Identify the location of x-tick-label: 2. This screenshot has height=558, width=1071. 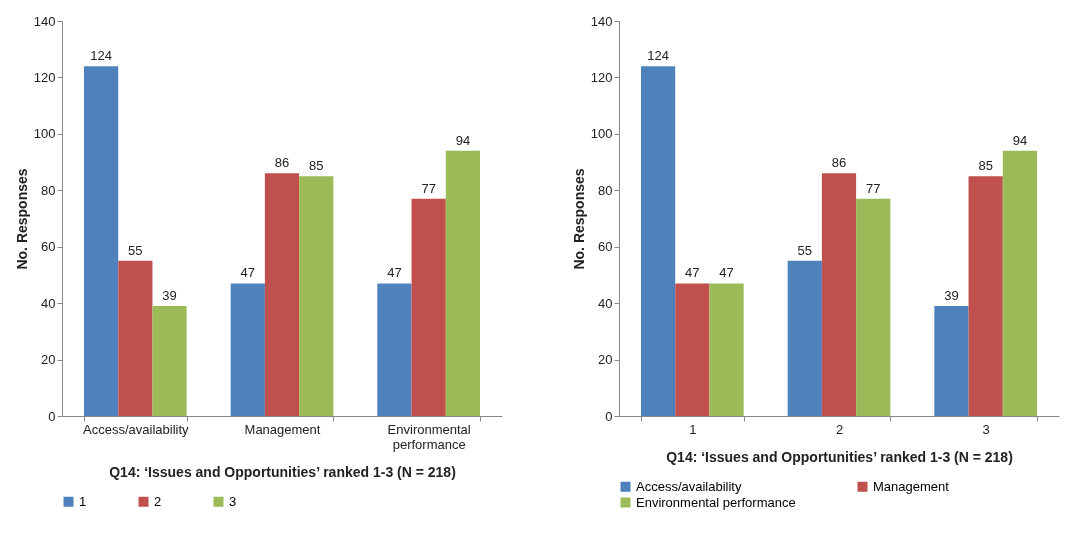
(839, 429).